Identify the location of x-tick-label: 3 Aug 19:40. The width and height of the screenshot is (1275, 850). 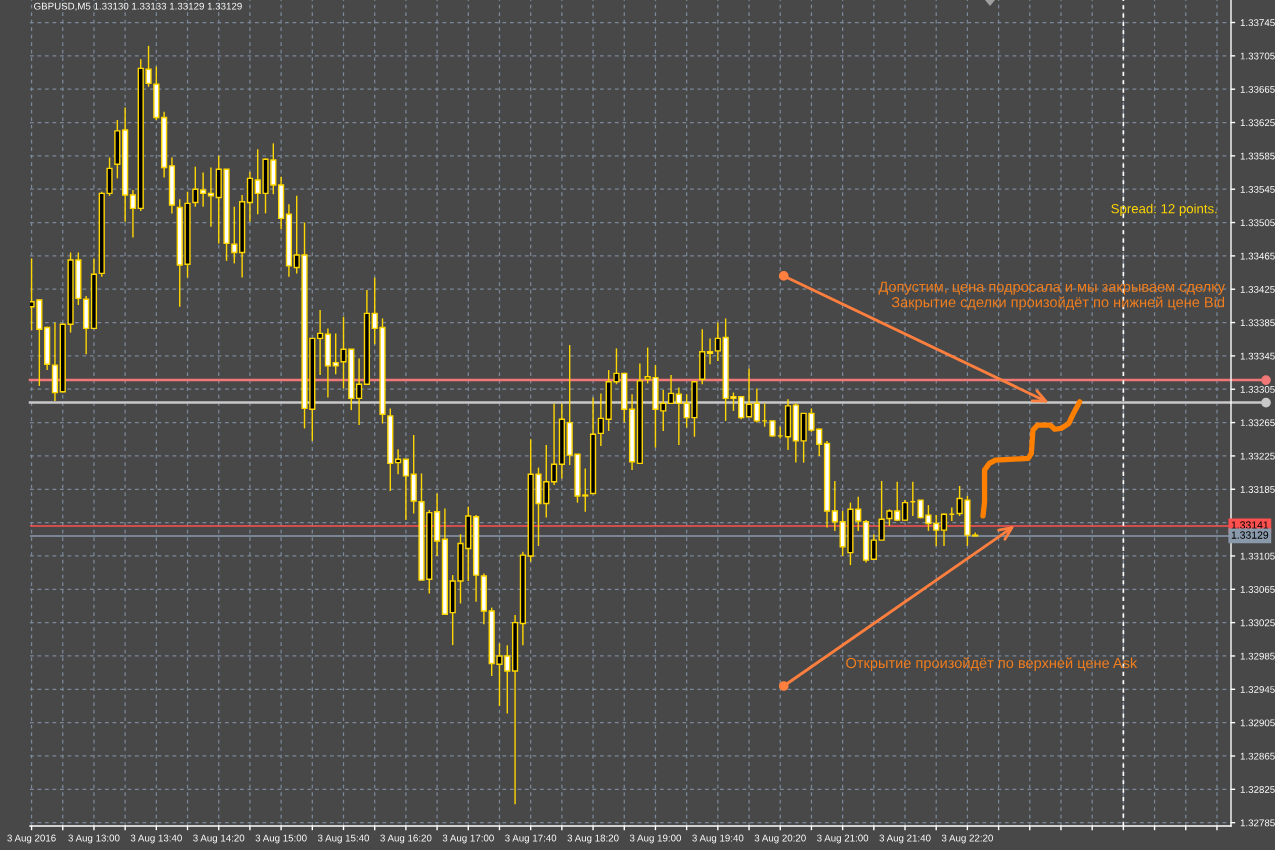
(718, 839).